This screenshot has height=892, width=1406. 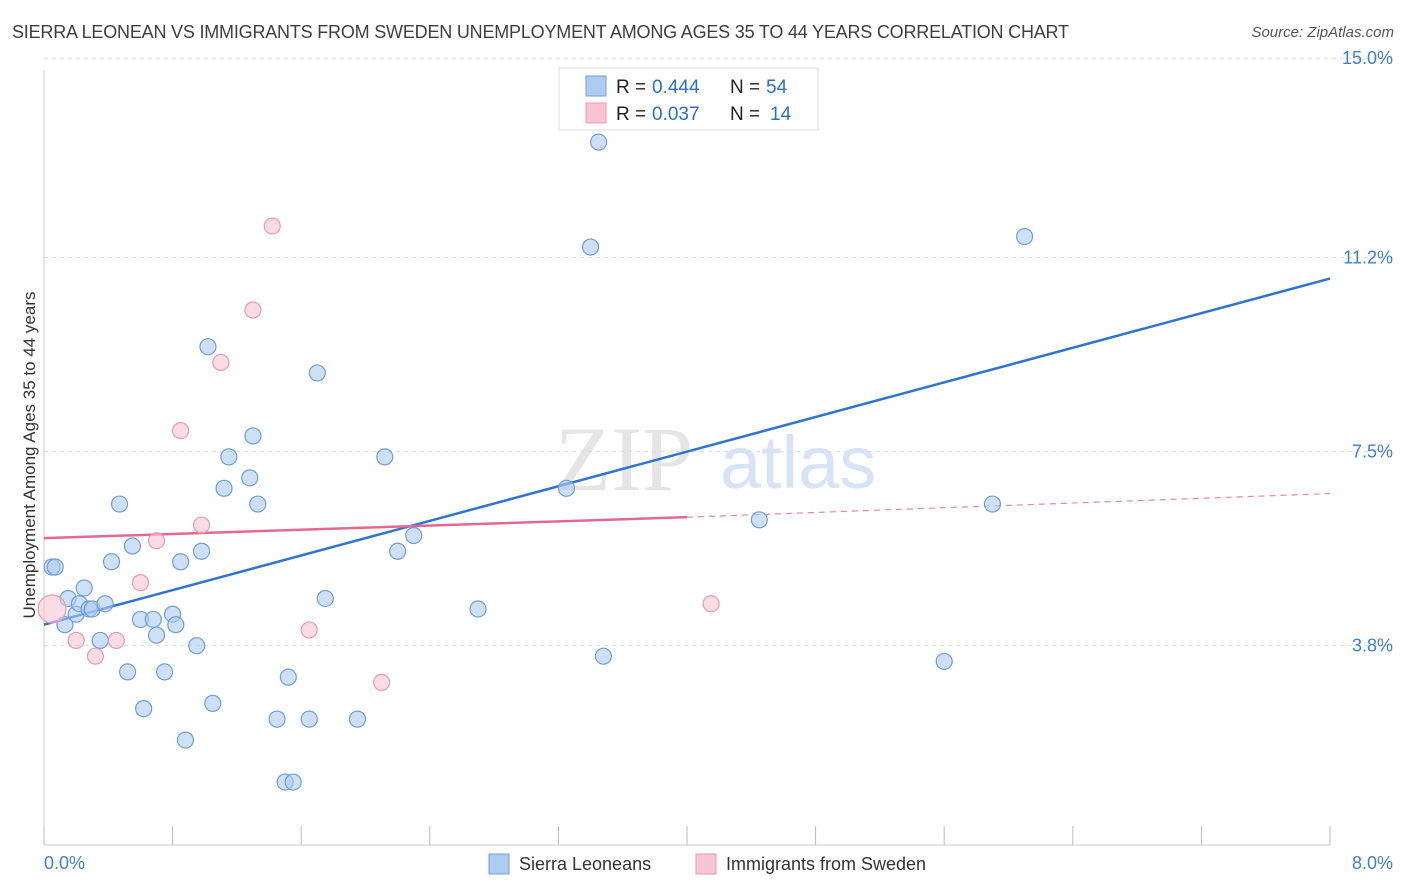 I want to click on source-label: Source: ZipAtlas.com, so click(x=1322, y=32).